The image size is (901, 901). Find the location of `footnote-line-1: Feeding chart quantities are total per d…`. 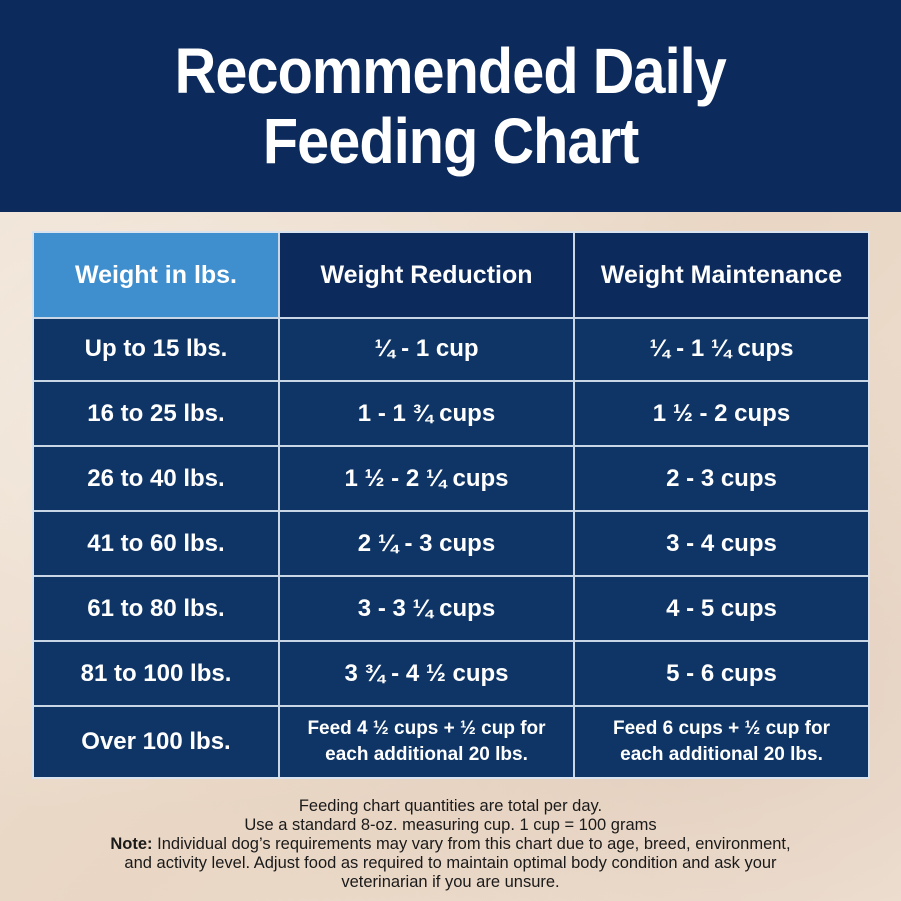

footnote-line-1: Feeding chart quantities are total per d… is located at coordinates (450, 806).